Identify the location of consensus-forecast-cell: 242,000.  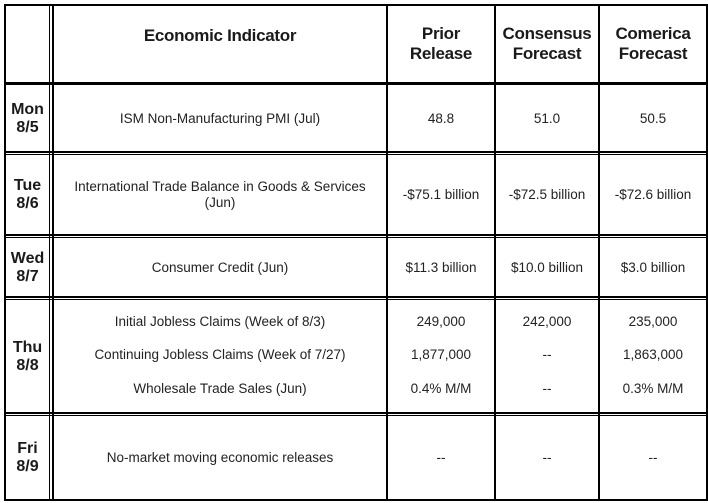
(547, 322).